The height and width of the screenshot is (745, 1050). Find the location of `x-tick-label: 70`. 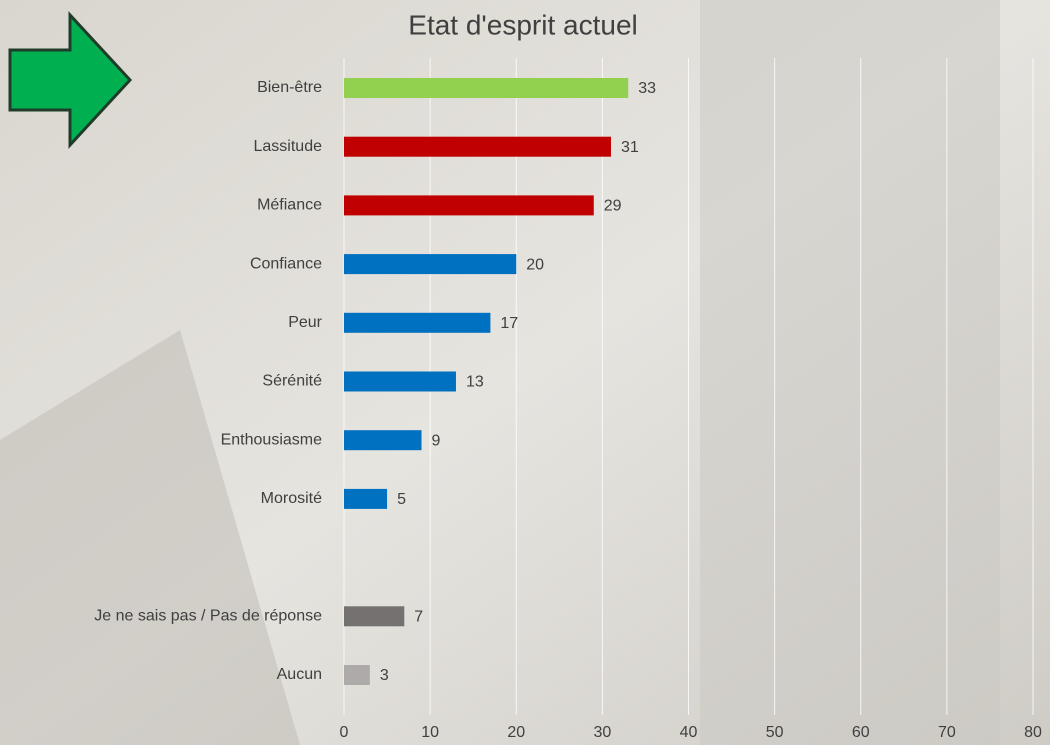

x-tick-label: 70 is located at coordinates (947, 732).